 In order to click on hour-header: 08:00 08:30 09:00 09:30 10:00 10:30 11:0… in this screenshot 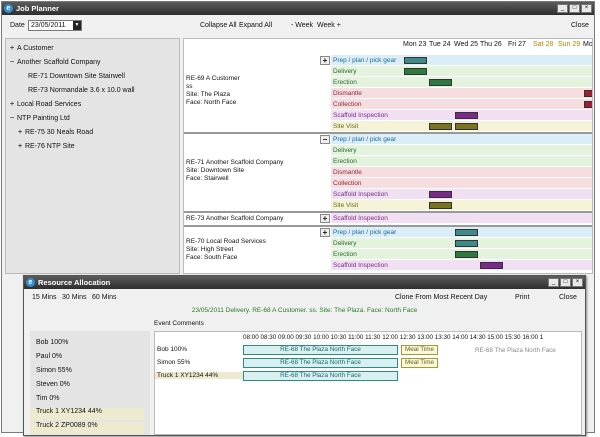, I will do `click(393, 337)`.